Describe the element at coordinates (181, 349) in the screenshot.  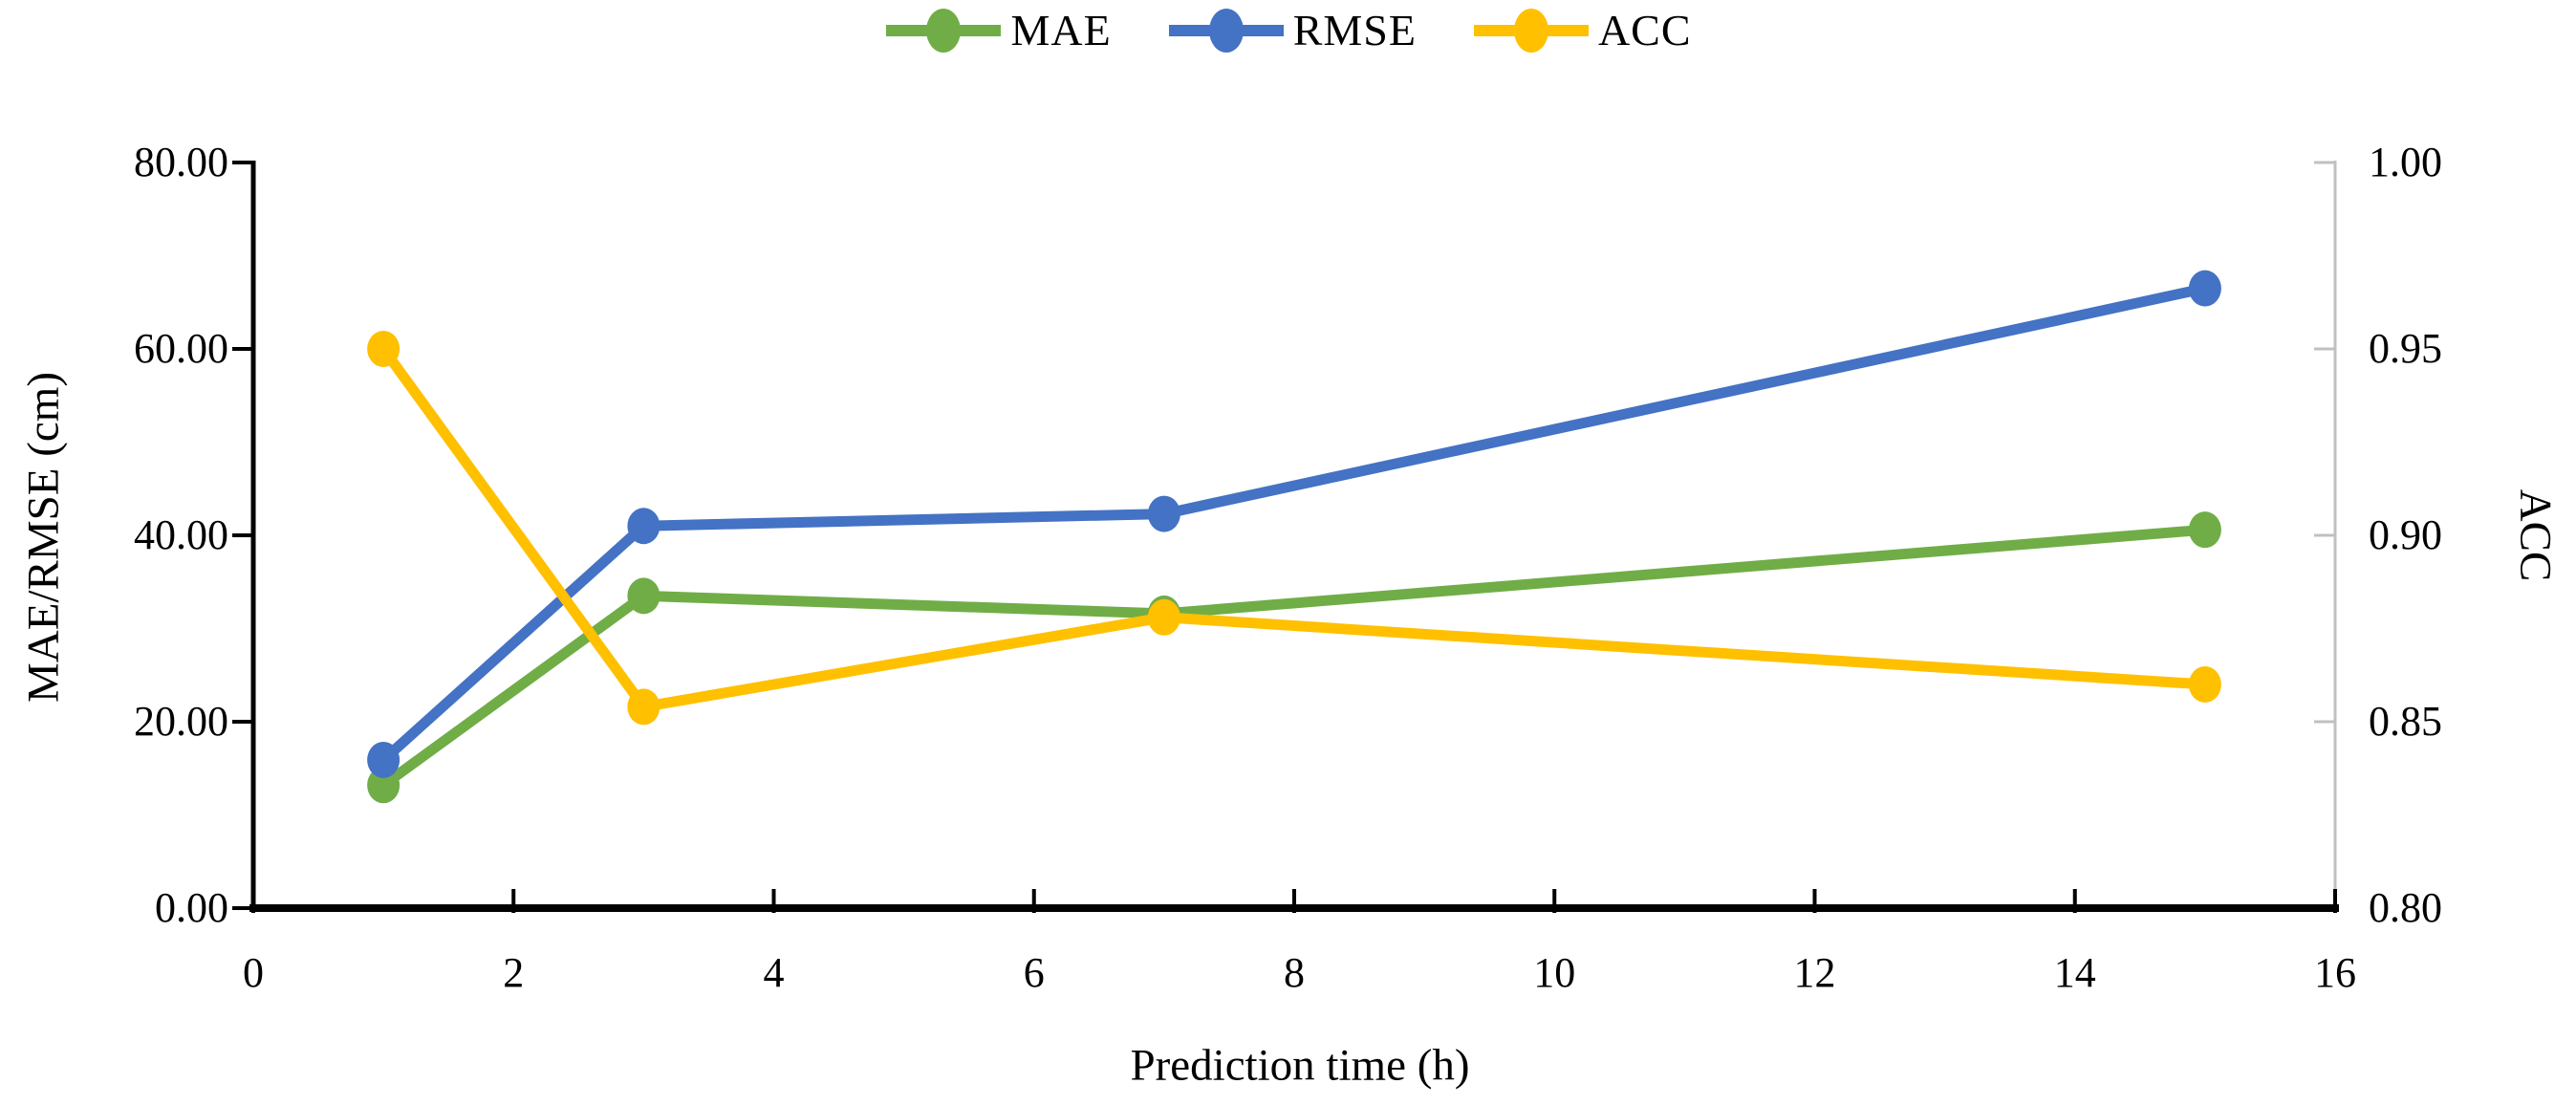
I see `left-axis-tick-label: 60.00` at that location.